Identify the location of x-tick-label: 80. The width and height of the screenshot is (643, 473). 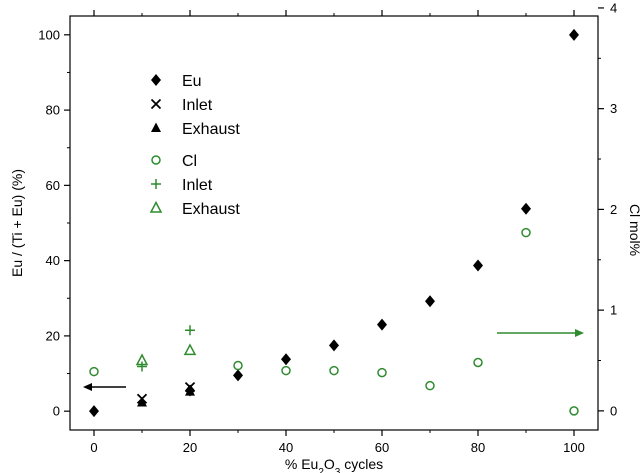
(478, 447).